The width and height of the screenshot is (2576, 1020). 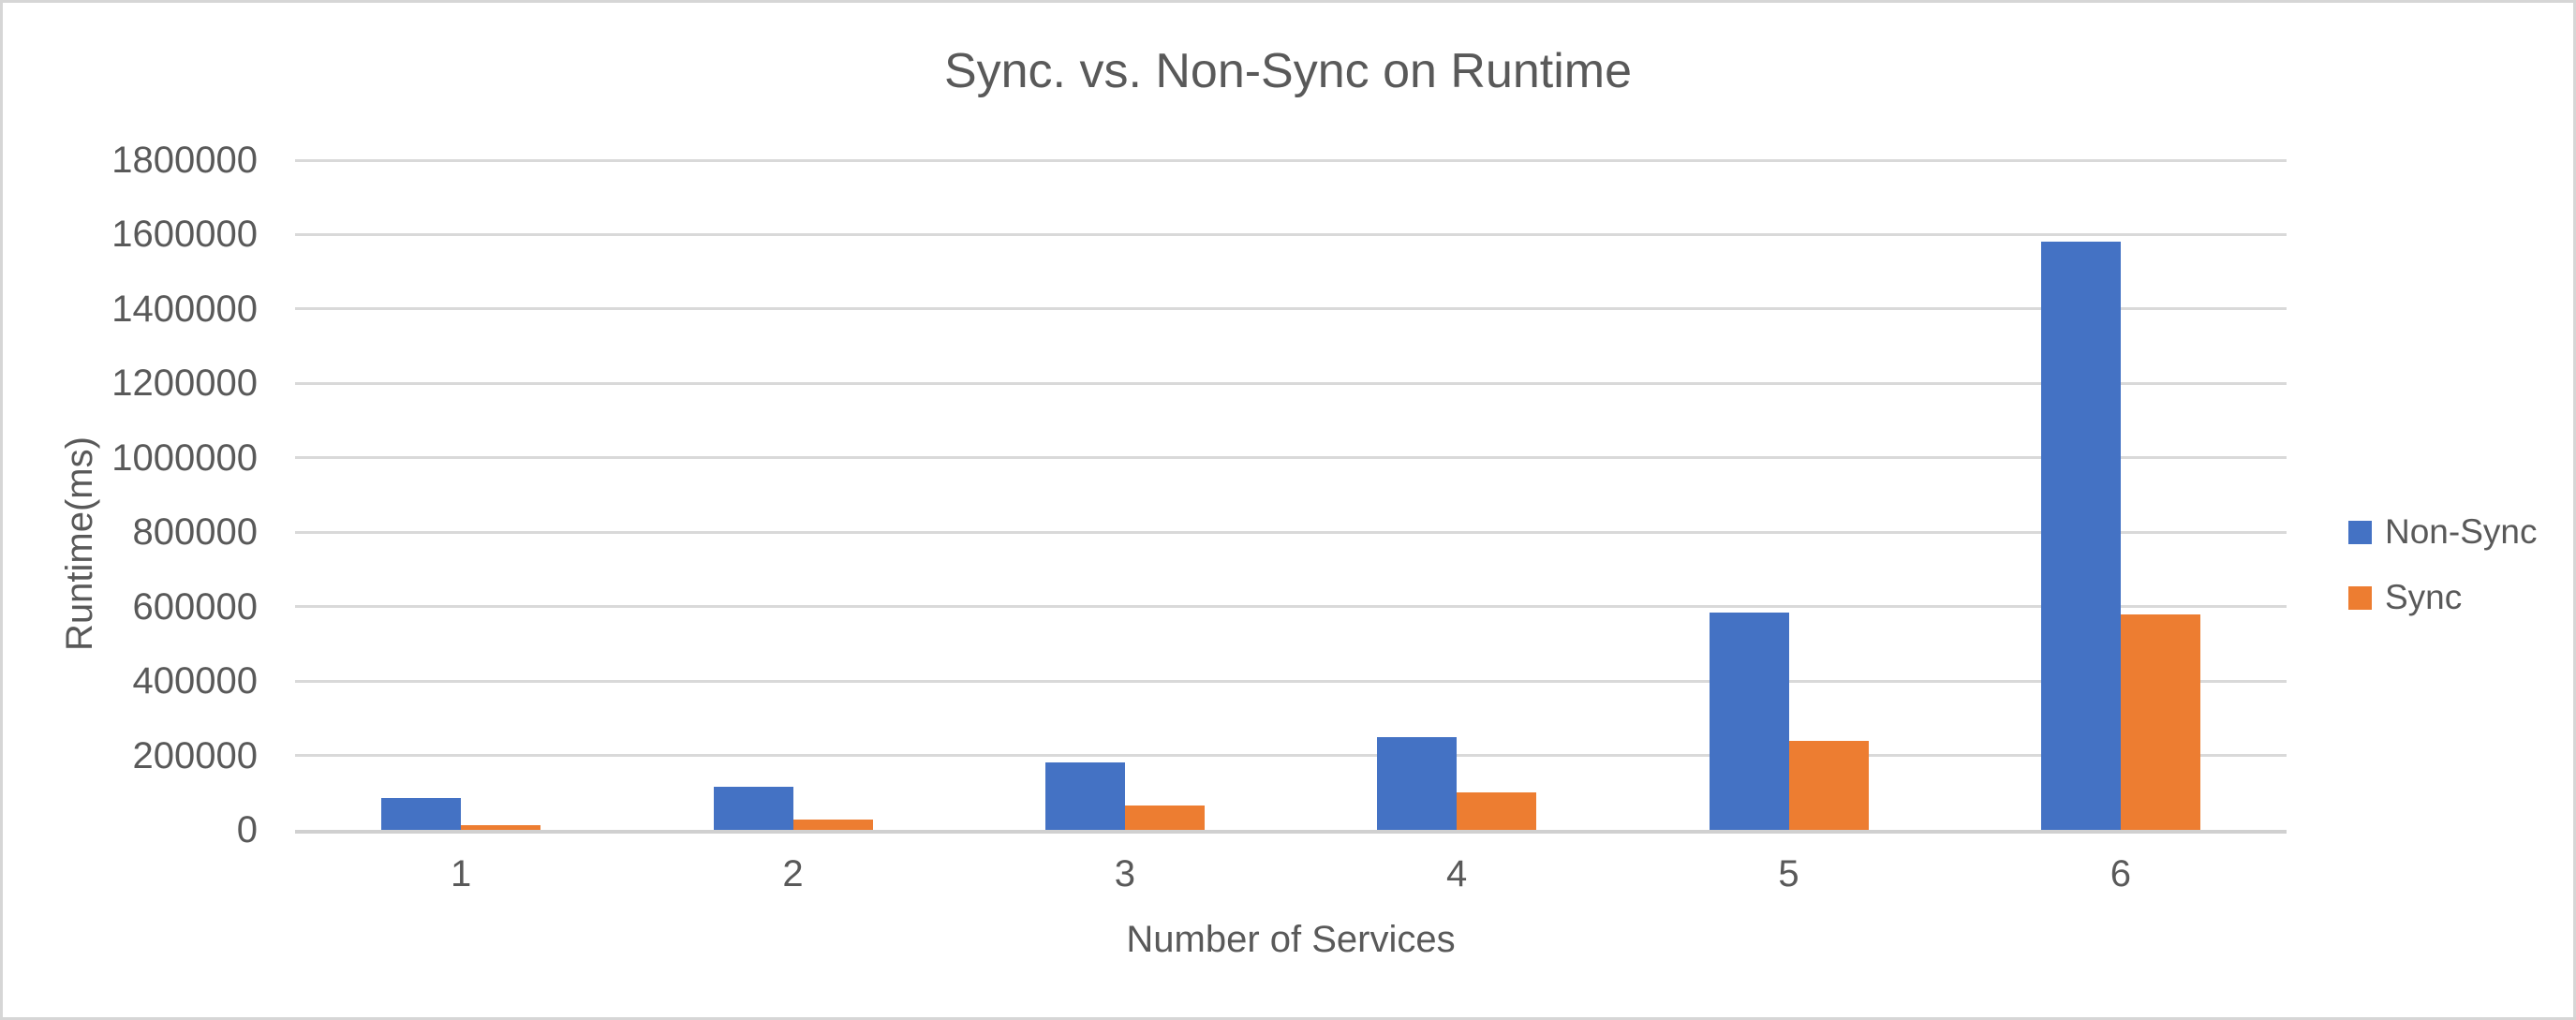 I want to click on legend-item-non-sync: Non-Sync, so click(x=2443, y=532).